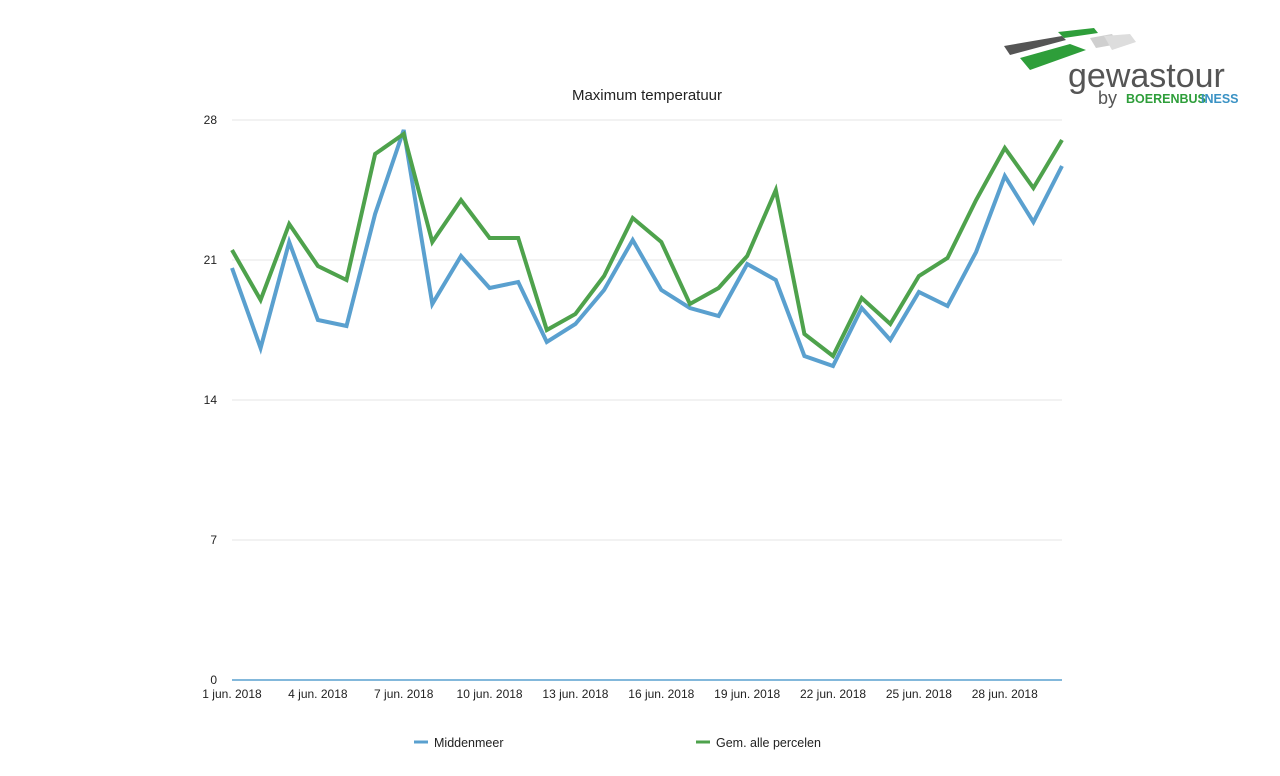 The image size is (1280, 776). What do you see at coordinates (468, 743) in the screenshot?
I see `legend-label-middenmeer: Middenmeer` at bounding box center [468, 743].